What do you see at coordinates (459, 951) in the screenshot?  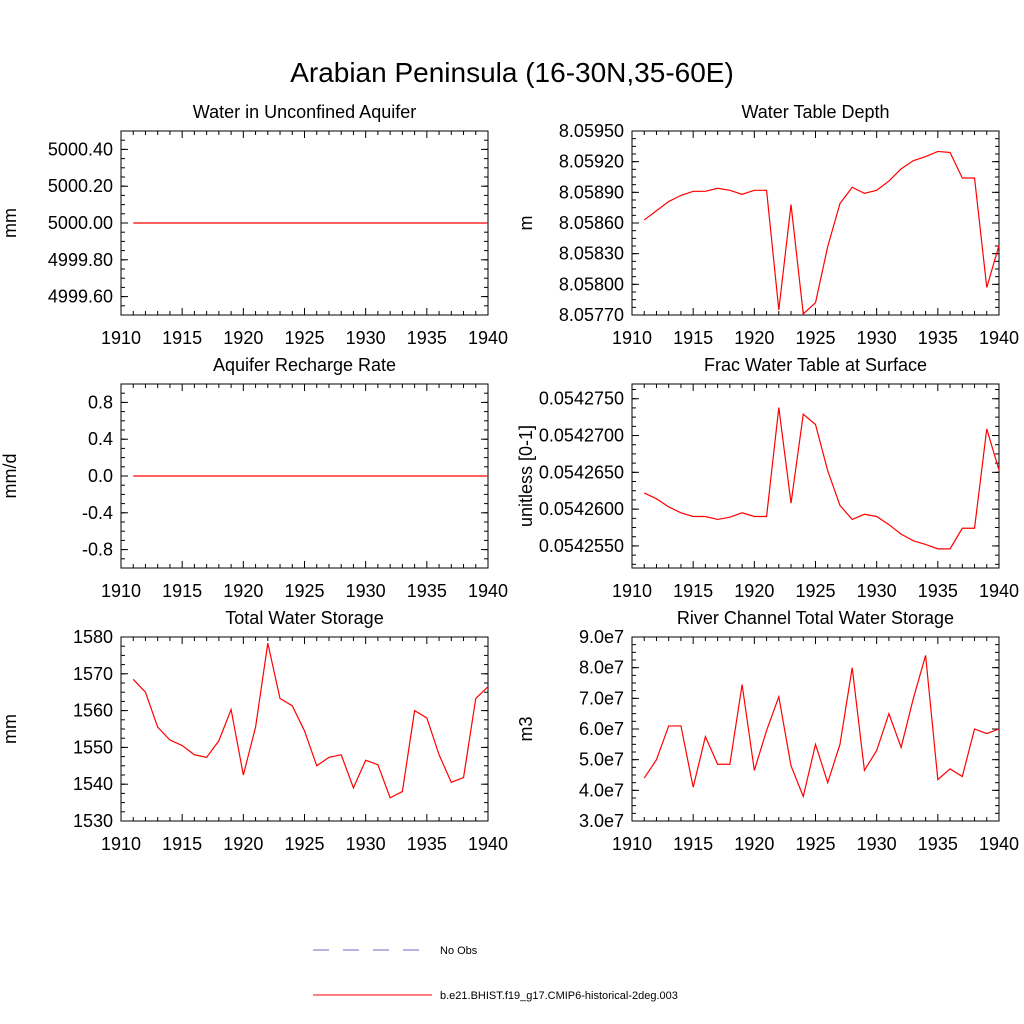 I see `legend-no-obs-label: No Obs` at bounding box center [459, 951].